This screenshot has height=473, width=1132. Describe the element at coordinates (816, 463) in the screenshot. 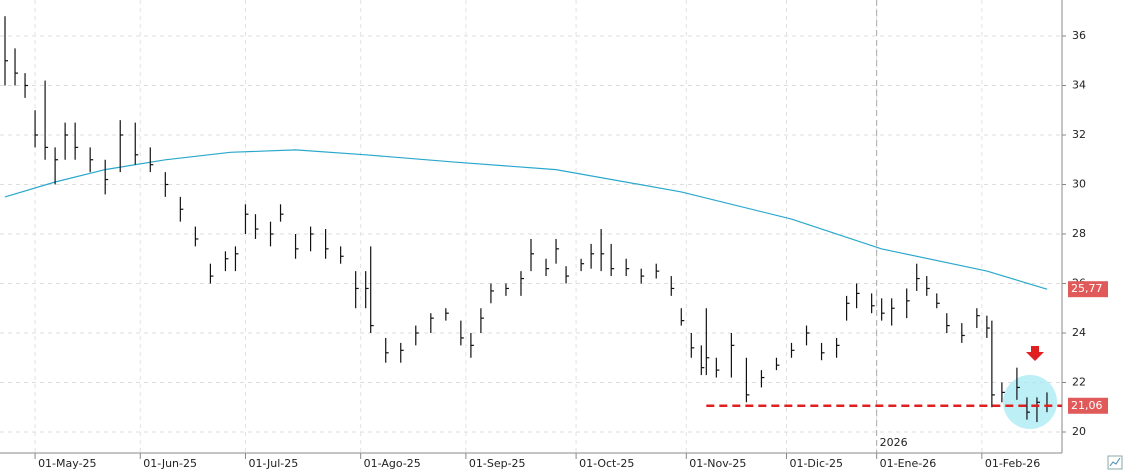

I see `x-tick-label: 01-Dic-25` at that location.